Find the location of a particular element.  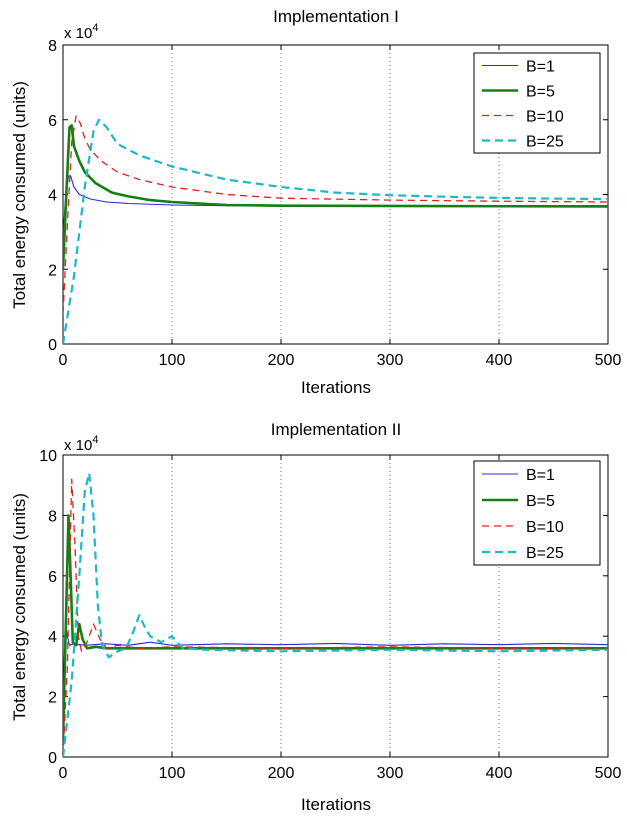

chart-title: Implementation II is located at coordinates (336, 429).